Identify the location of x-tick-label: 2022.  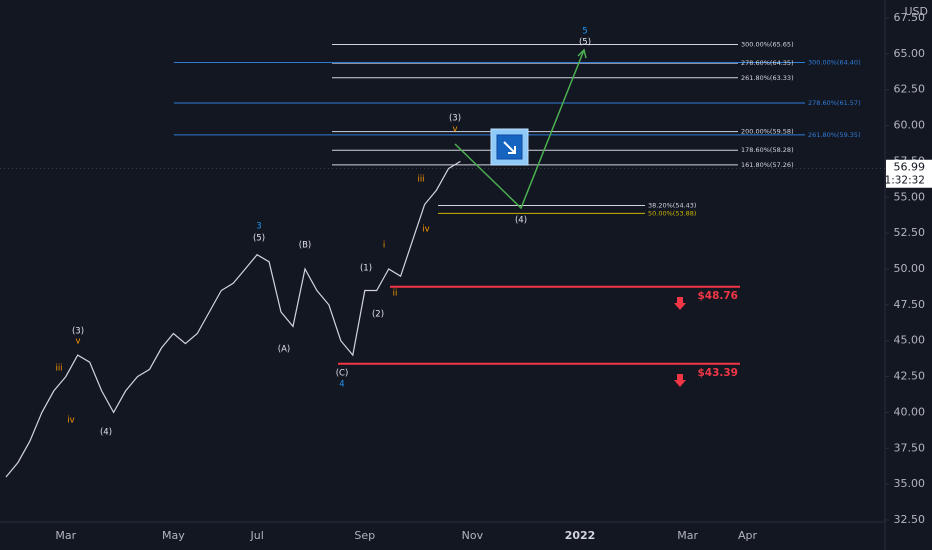
(580, 535).